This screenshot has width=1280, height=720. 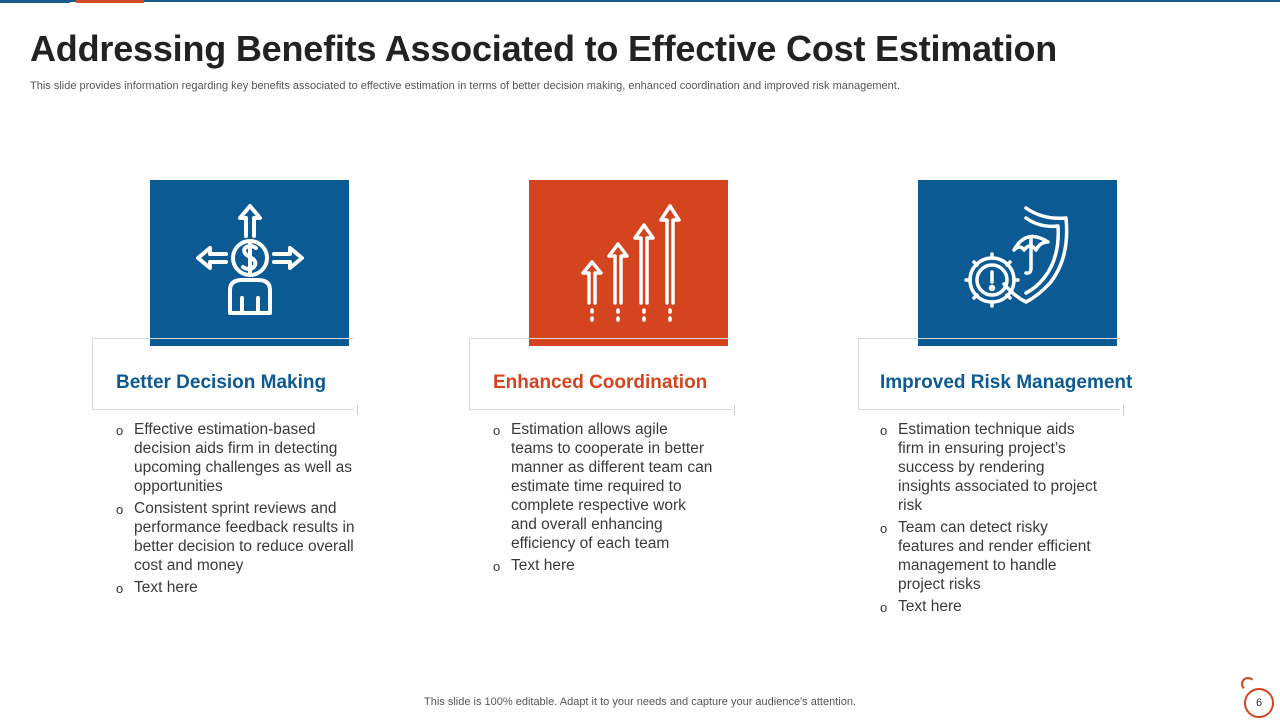 I want to click on top-accent-decoration, so click(x=110, y=1).